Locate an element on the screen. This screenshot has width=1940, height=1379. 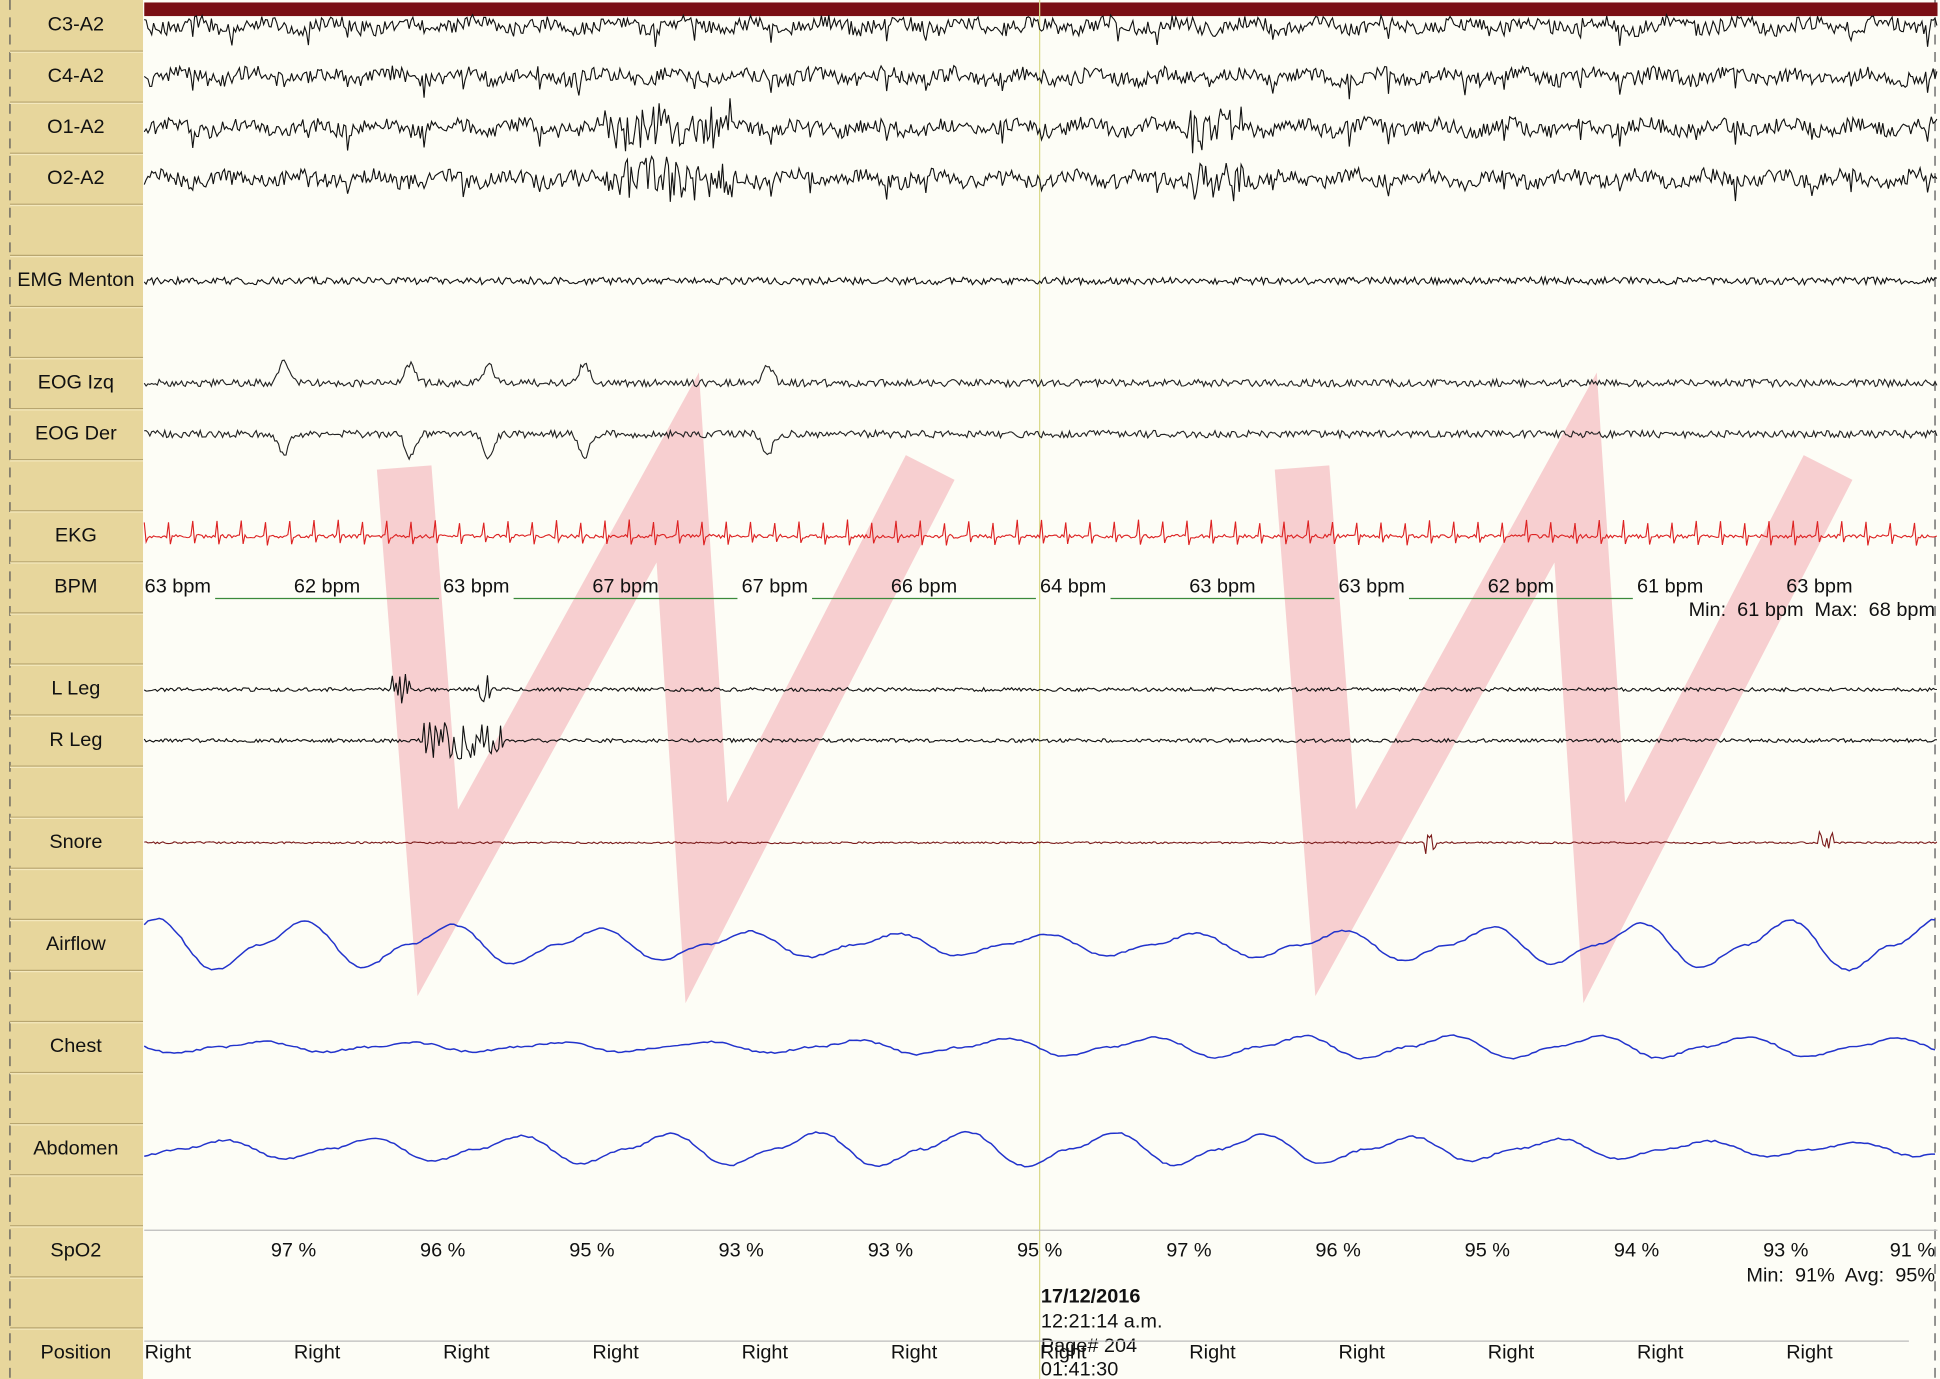
channel-label: O1-A2 is located at coordinates (75, 127).